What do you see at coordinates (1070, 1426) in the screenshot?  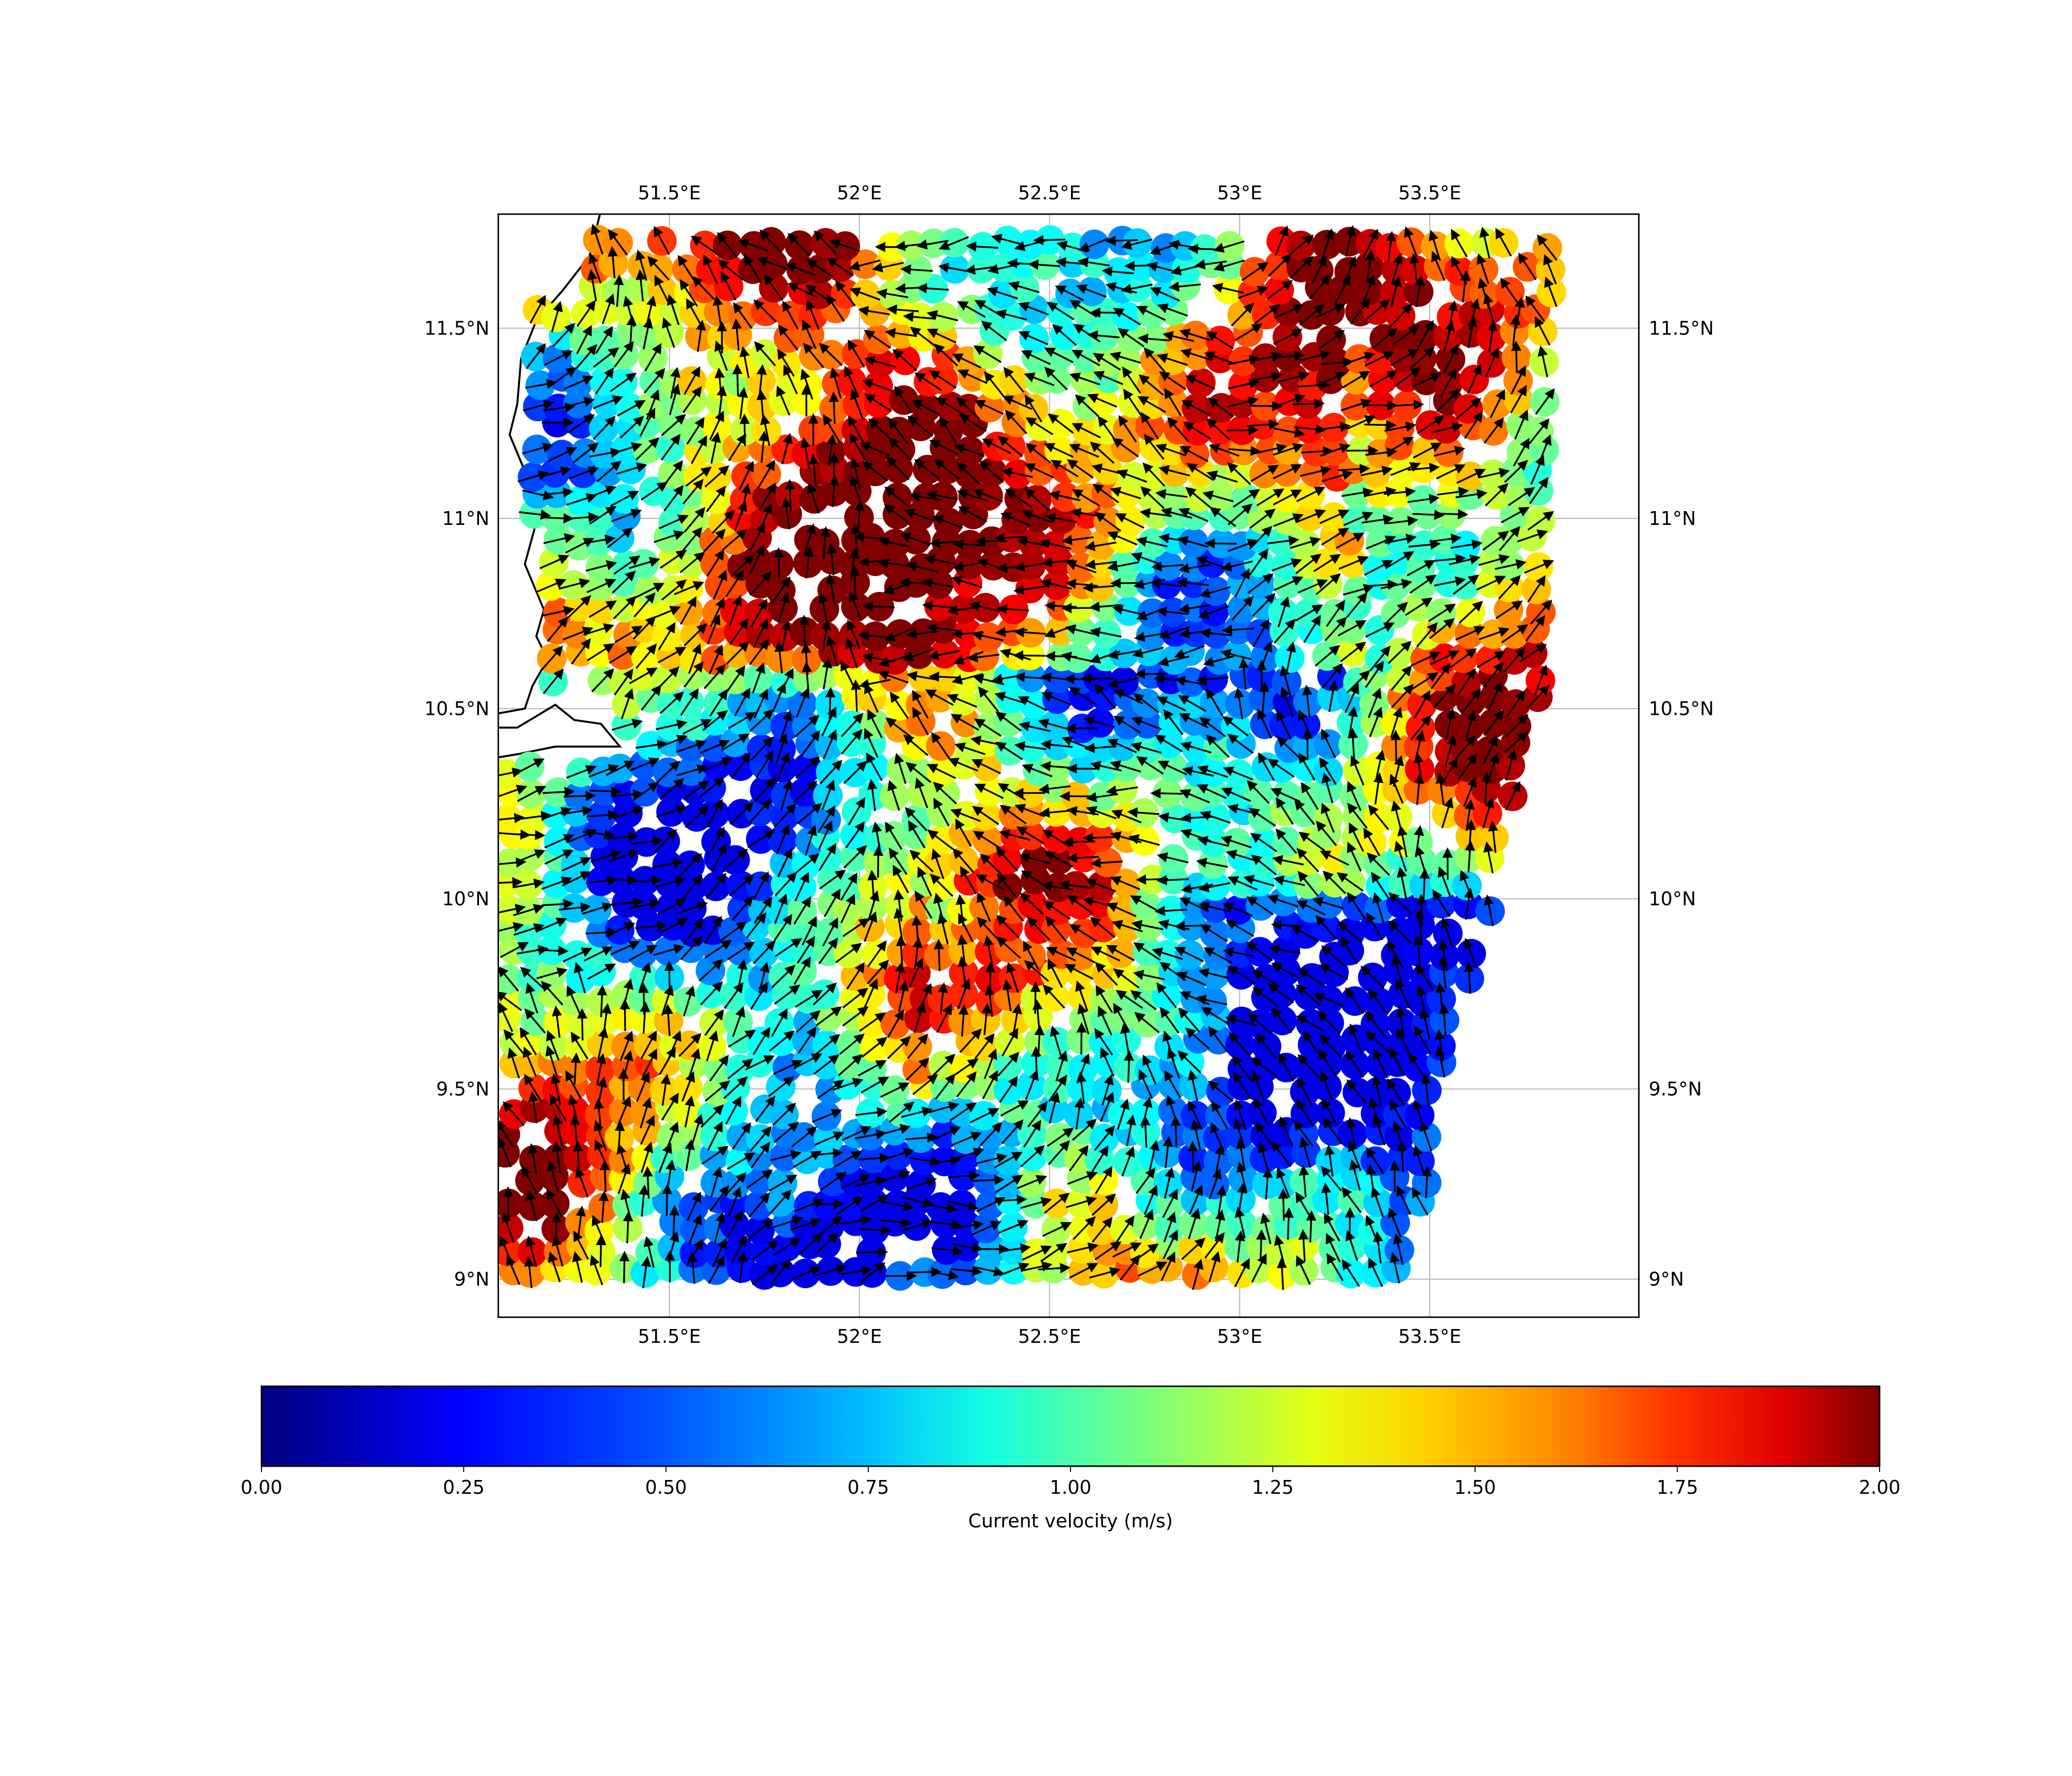 I see `colorbar-gradient` at bounding box center [1070, 1426].